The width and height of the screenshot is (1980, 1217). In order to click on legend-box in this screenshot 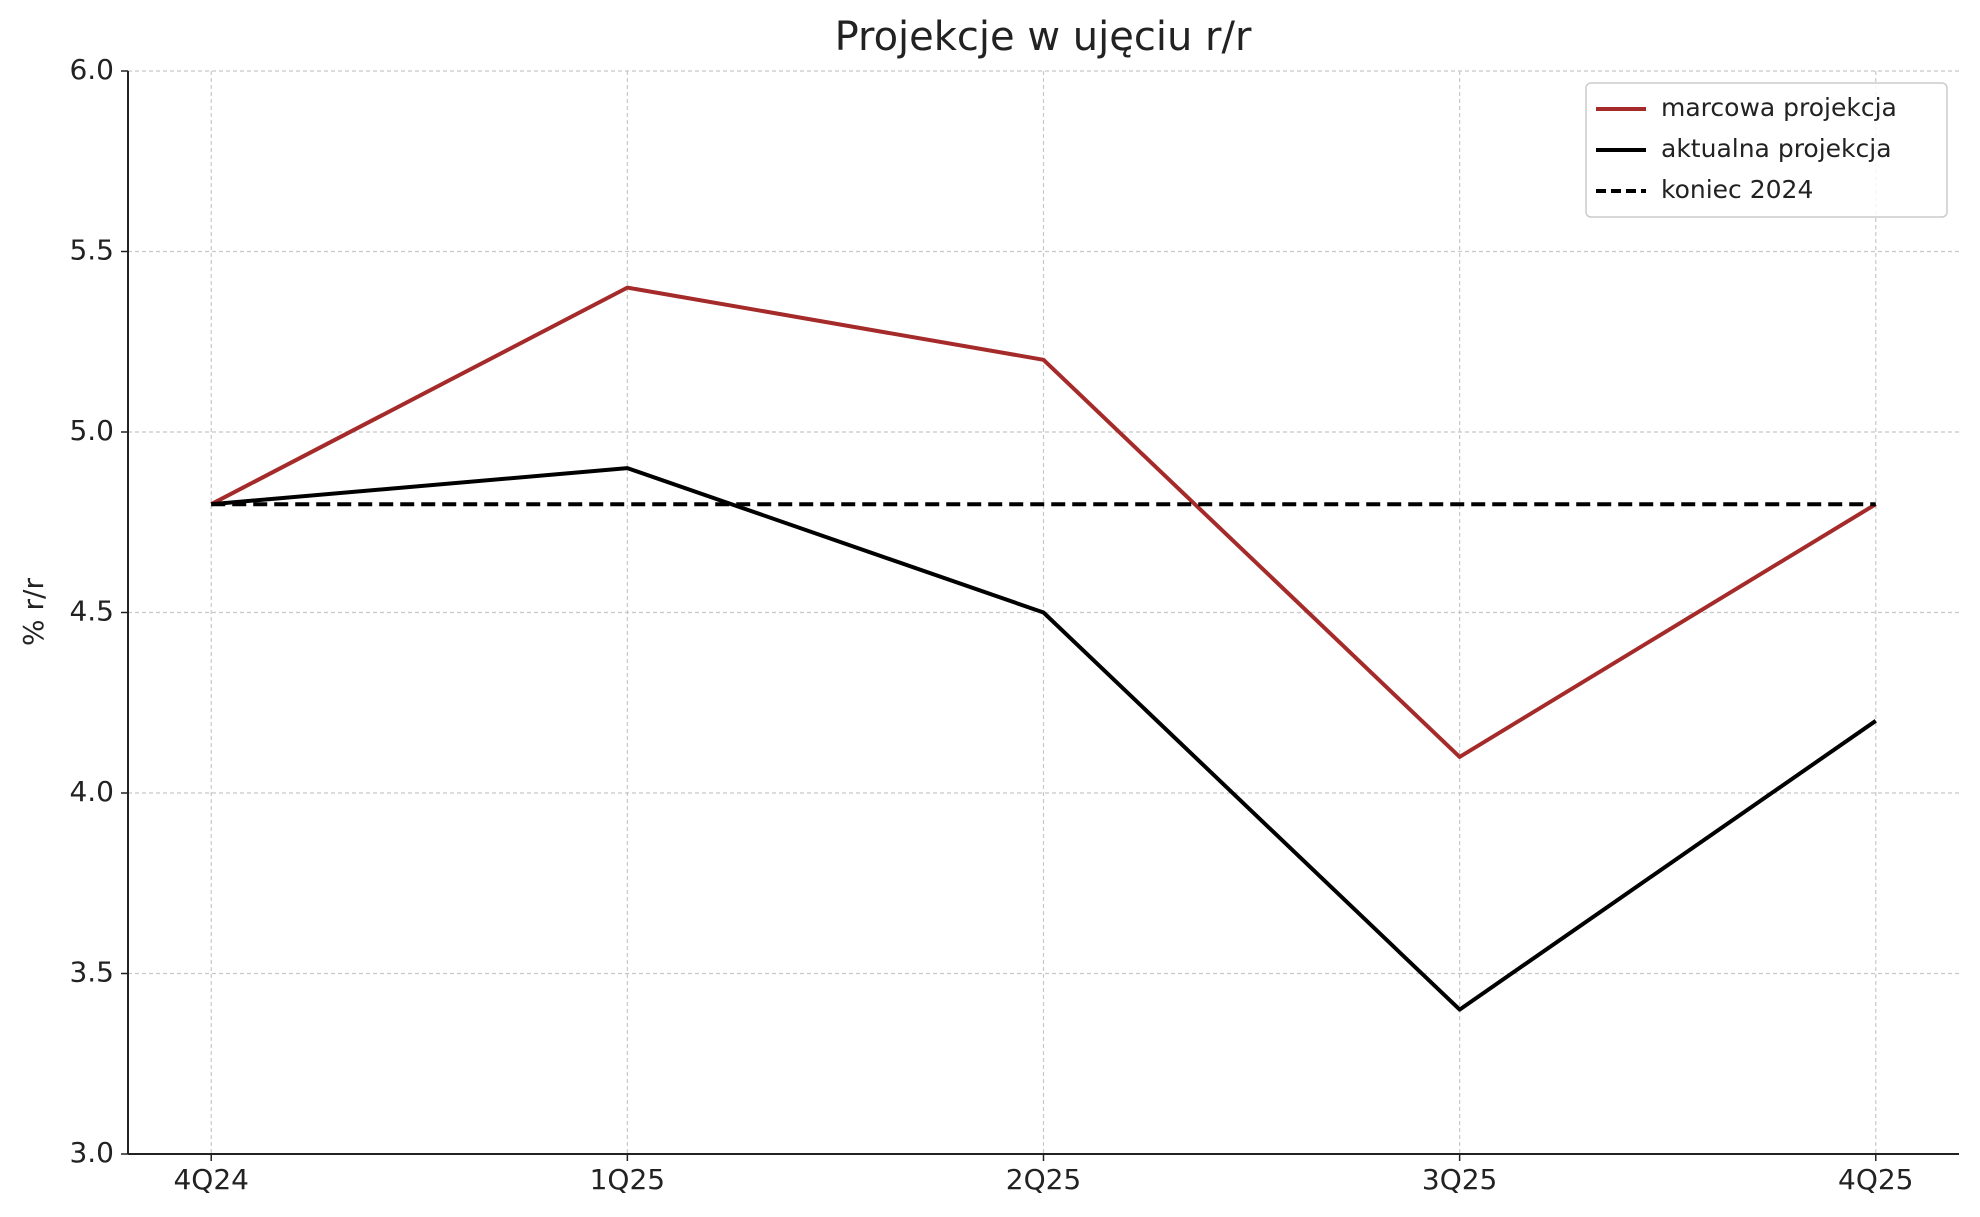, I will do `click(1766, 150)`.